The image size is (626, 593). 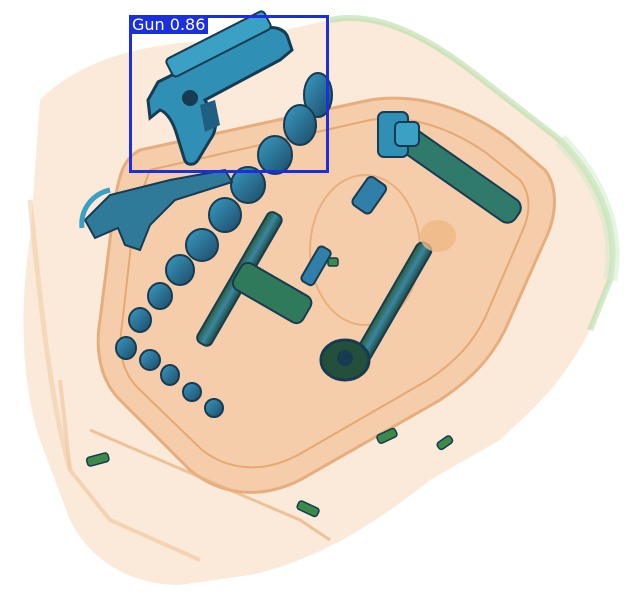 I want to click on ratchet-object, so click(x=387, y=301).